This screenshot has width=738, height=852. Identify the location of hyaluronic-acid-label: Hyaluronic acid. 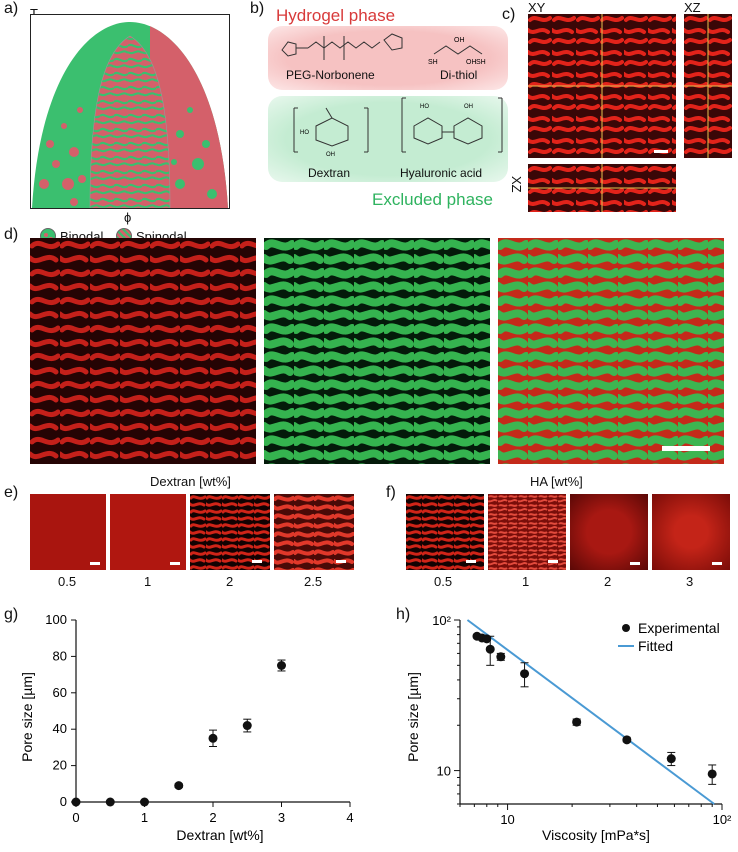
(441, 173).